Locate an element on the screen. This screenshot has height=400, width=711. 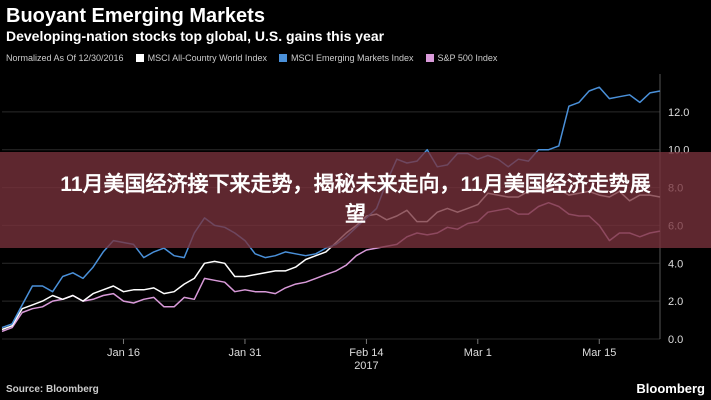
y-tick-label-2: 4.0 is located at coordinates (675, 264).